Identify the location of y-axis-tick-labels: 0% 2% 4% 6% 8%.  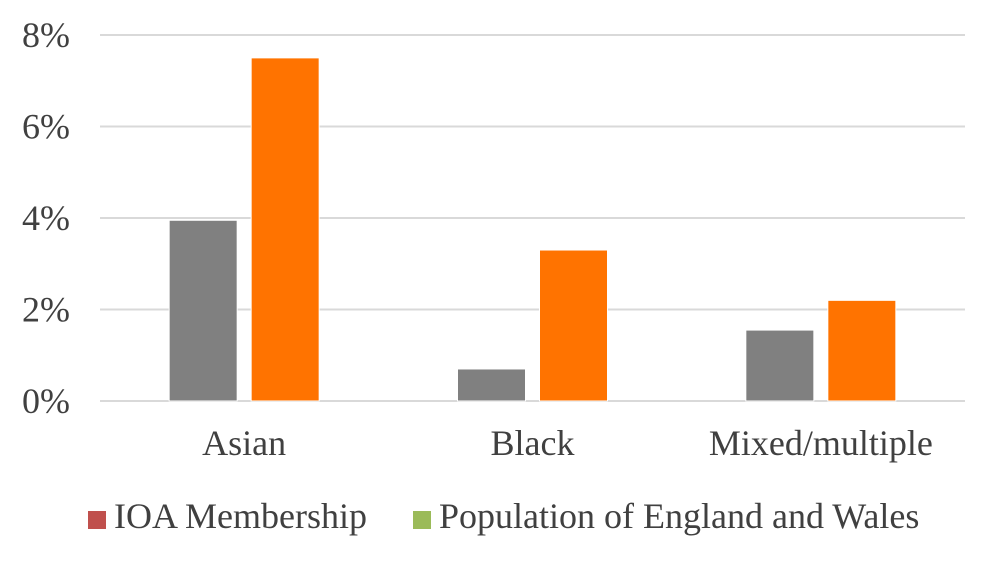
(46, 218).